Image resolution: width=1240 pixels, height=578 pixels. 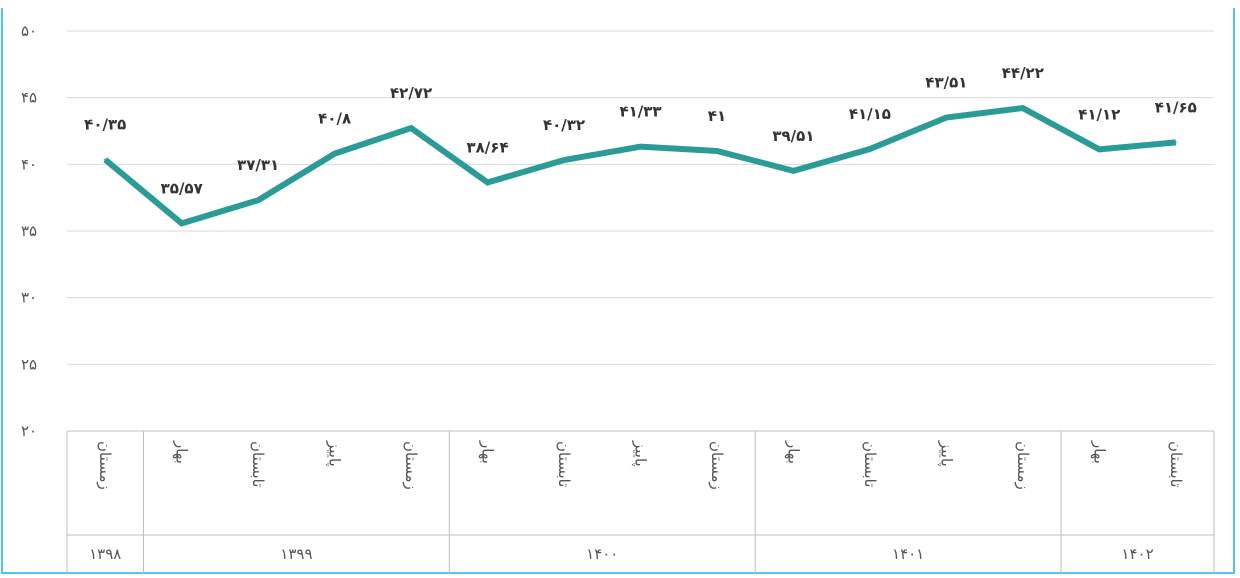 What do you see at coordinates (29, 98) in the screenshot?
I see `y-tick-label: ۴۵` at bounding box center [29, 98].